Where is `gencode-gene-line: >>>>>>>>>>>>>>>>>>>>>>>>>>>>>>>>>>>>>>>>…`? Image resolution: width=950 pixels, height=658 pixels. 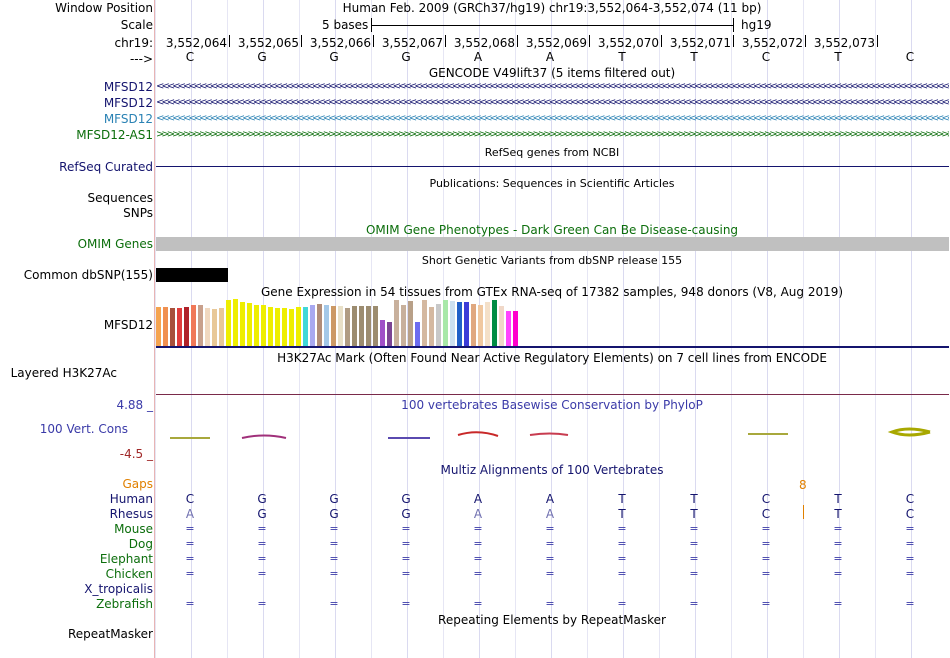 gencode-gene-line: >>>>>>>>>>>>>>>>>>>>>>>>>>>>>>>>>>>>>>>>… is located at coordinates (552, 134).